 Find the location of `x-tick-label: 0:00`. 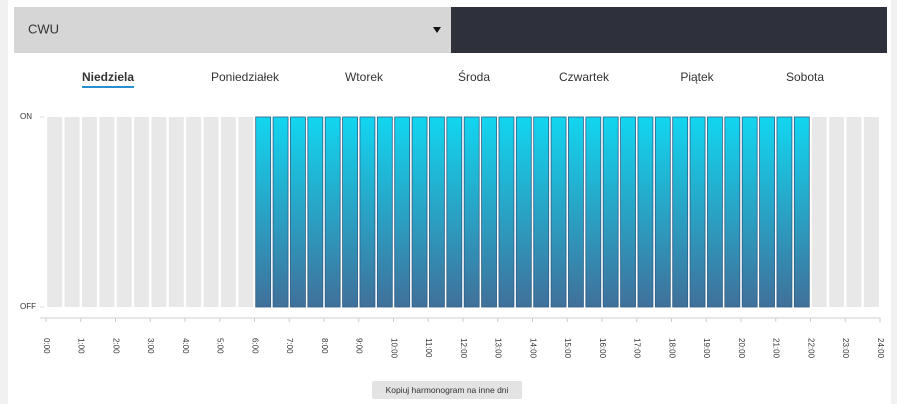

x-tick-label: 0:00 is located at coordinates (46, 346).